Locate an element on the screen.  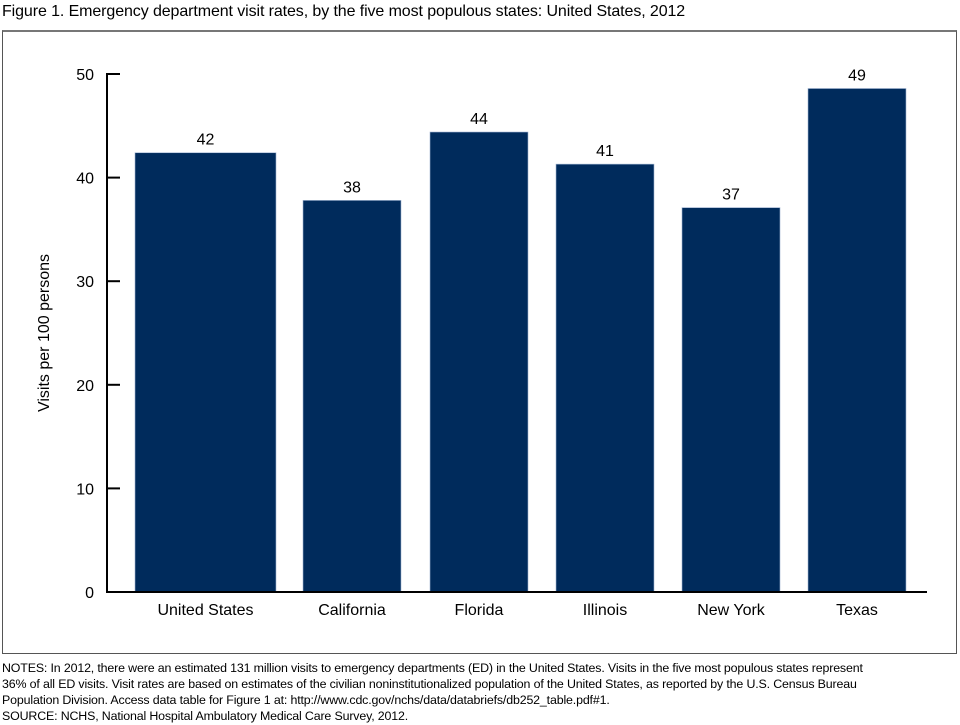
bar-california is located at coordinates (352, 396).